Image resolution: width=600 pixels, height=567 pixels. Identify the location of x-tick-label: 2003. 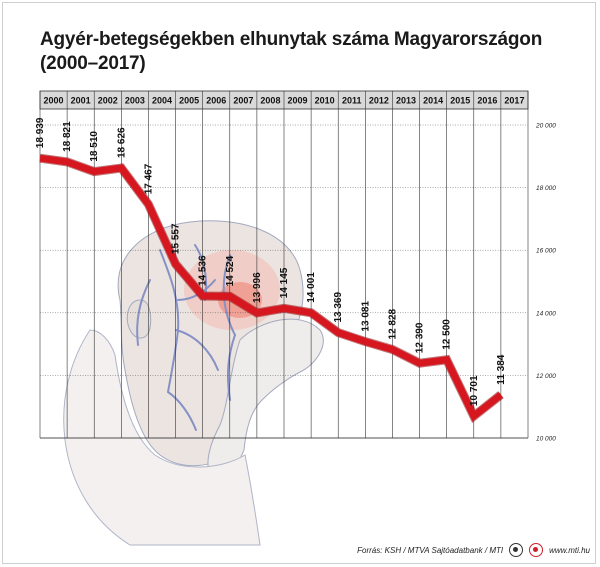
(135, 101).